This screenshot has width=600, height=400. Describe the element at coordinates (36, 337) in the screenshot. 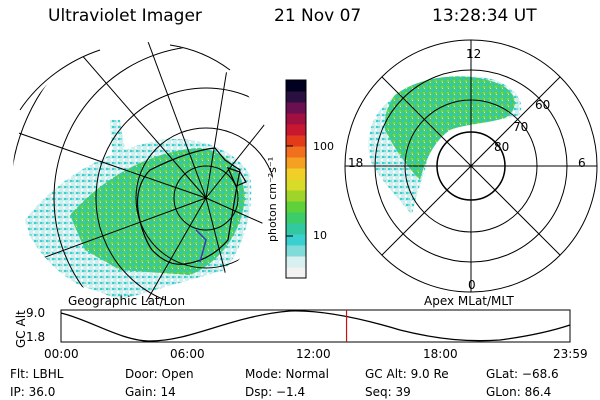

I see `altitude-tick-1: 1.8` at that location.